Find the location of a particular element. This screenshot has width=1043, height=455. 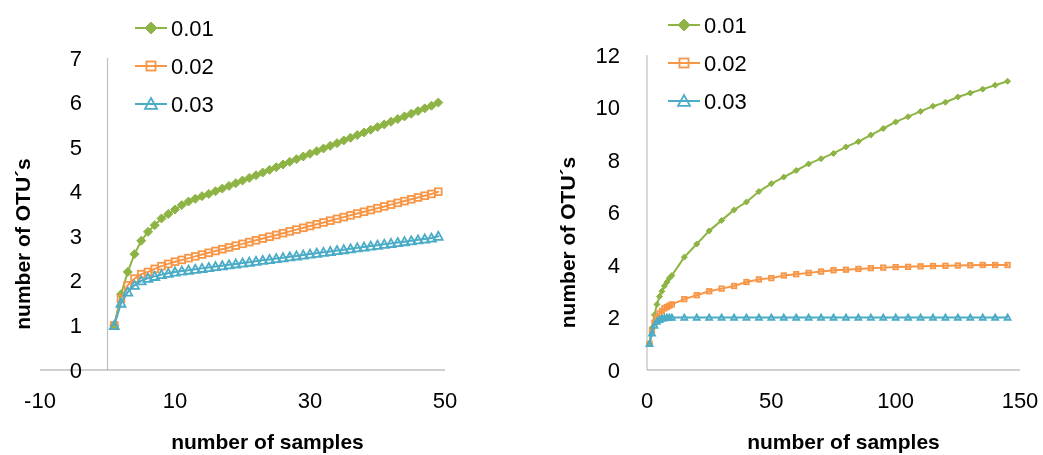

y-tick-label: 10 is located at coordinates (607, 107).